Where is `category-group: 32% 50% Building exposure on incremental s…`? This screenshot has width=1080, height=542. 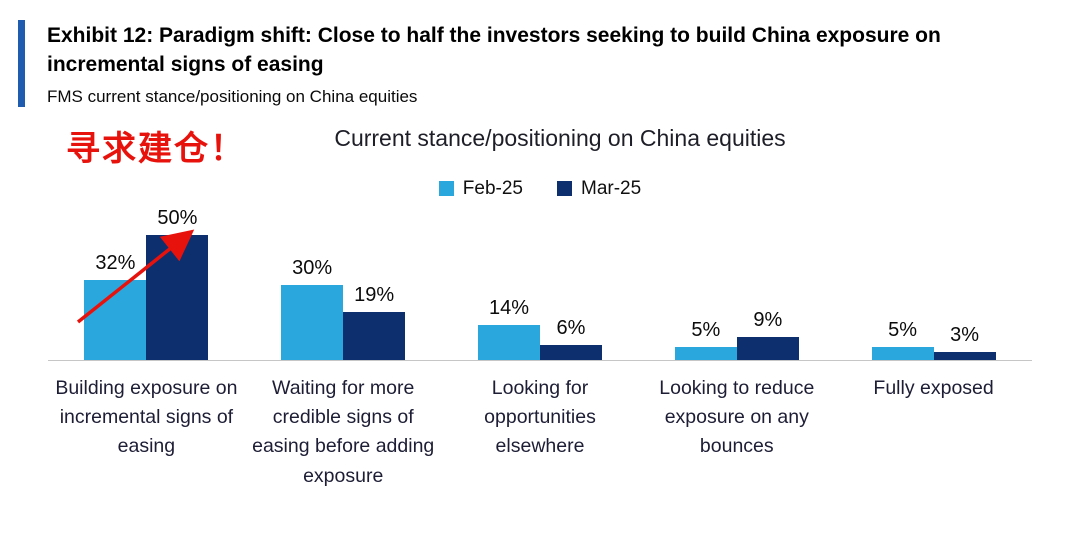 category-group: 32% 50% Building exposure on incremental s… is located at coordinates (146, 348).